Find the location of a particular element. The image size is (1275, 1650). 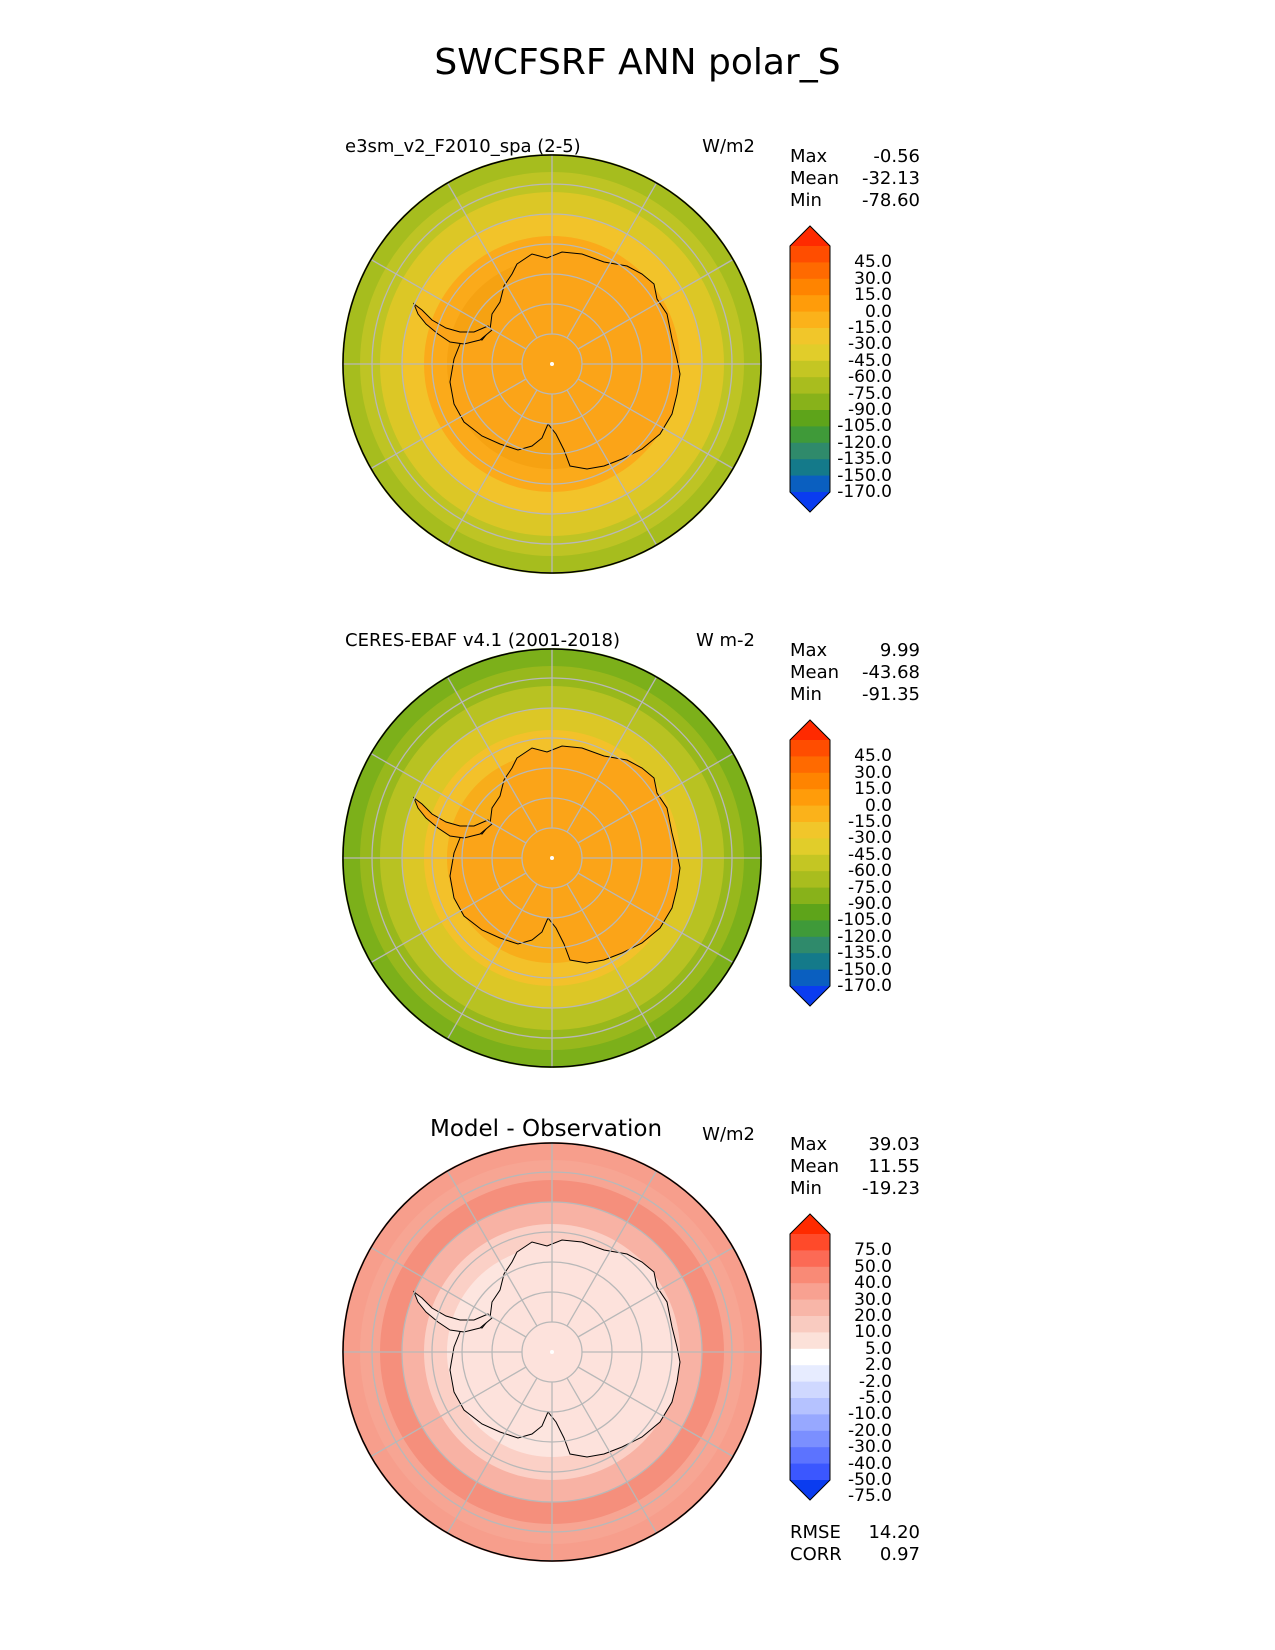

colorbar-tick-label: -105.0 is located at coordinates (864, 920).